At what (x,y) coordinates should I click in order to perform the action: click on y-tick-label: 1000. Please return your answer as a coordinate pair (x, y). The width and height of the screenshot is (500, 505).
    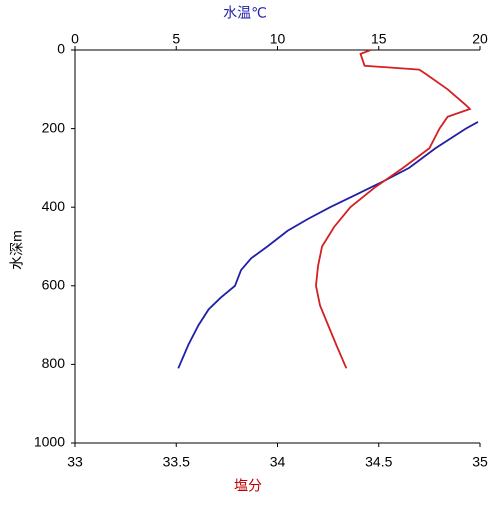
    Looking at the image, I should click on (49, 442).